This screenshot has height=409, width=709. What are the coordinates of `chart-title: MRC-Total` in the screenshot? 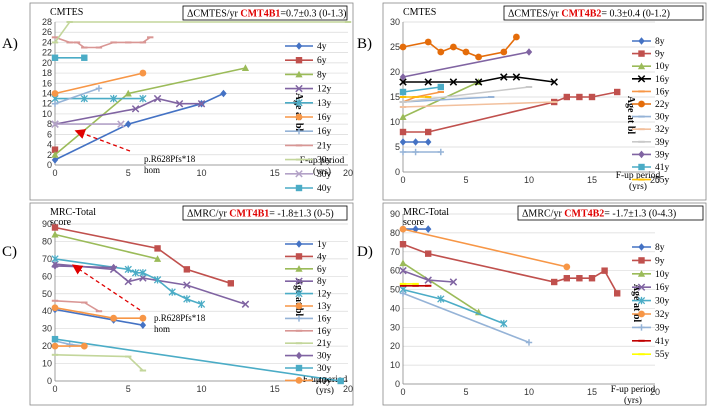 It's located at (426, 212).